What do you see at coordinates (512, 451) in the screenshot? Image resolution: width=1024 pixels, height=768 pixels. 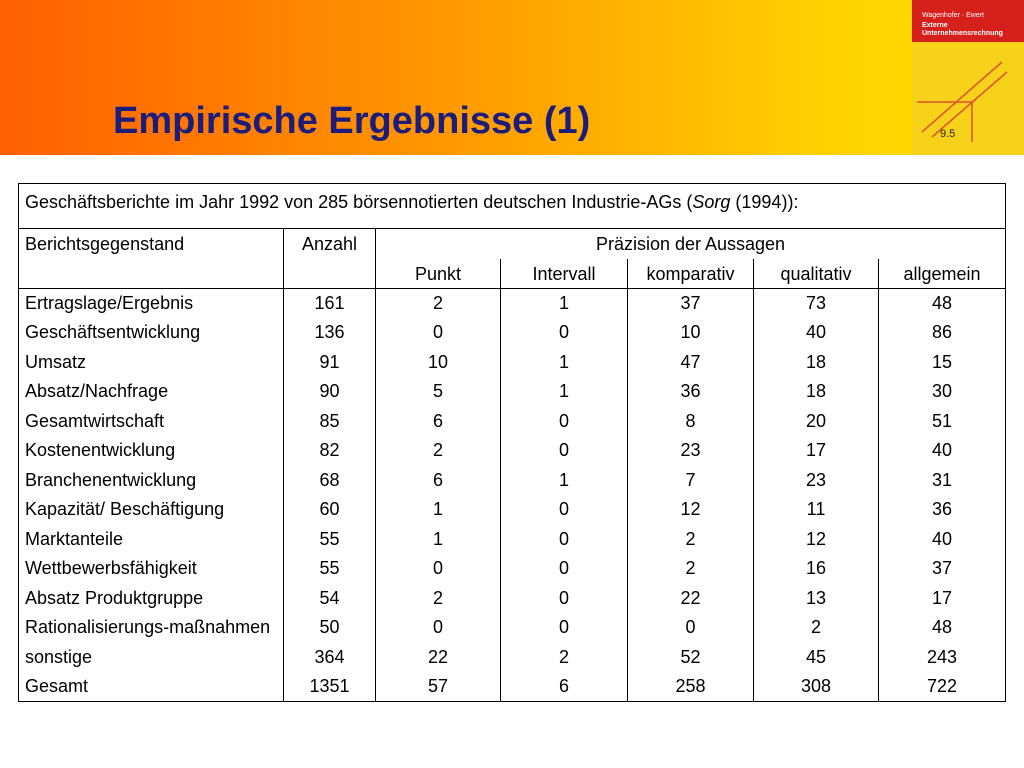 I see `table-row: Kostenentwicklung 82 2 0 23 17 40` at bounding box center [512, 451].